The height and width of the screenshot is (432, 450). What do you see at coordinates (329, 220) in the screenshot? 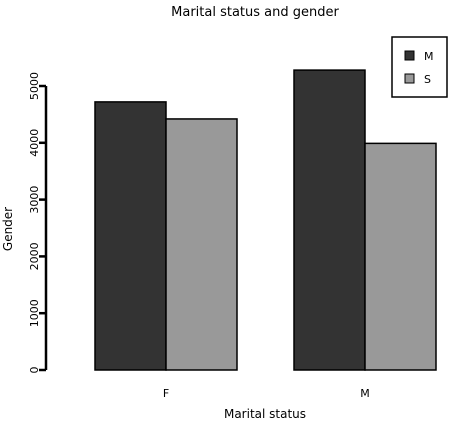
I see `bar-M-M` at bounding box center [329, 220].